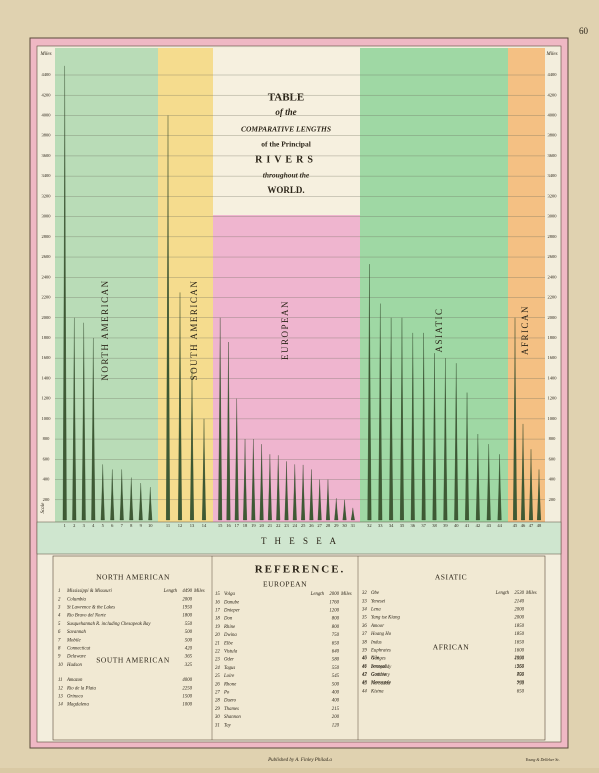 This screenshot has height=773, width=599. Describe the element at coordinates (391, 525) in the screenshot. I see `river-number: 34` at that location.